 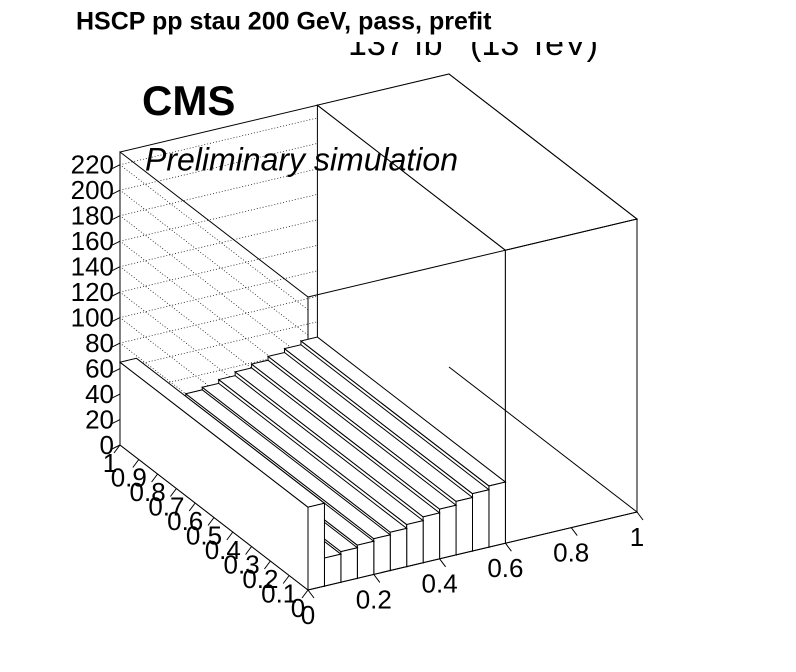 I want to click on z-tick-label: 200, so click(x=92, y=190).